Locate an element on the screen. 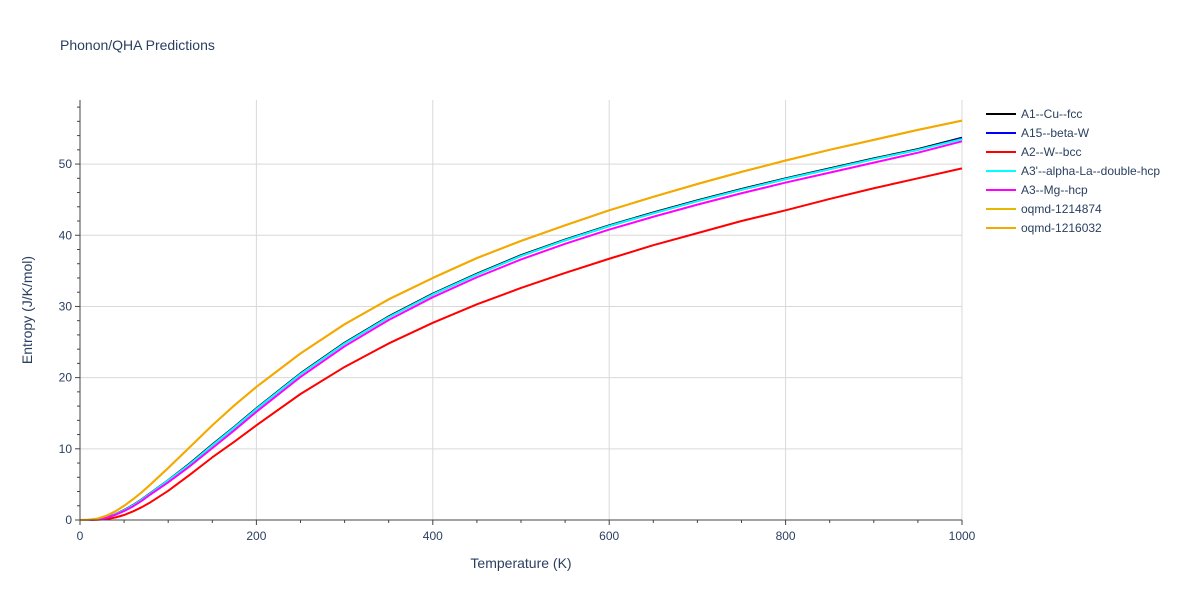  y-tick-label: 50 is located at coordinates (66, 164).